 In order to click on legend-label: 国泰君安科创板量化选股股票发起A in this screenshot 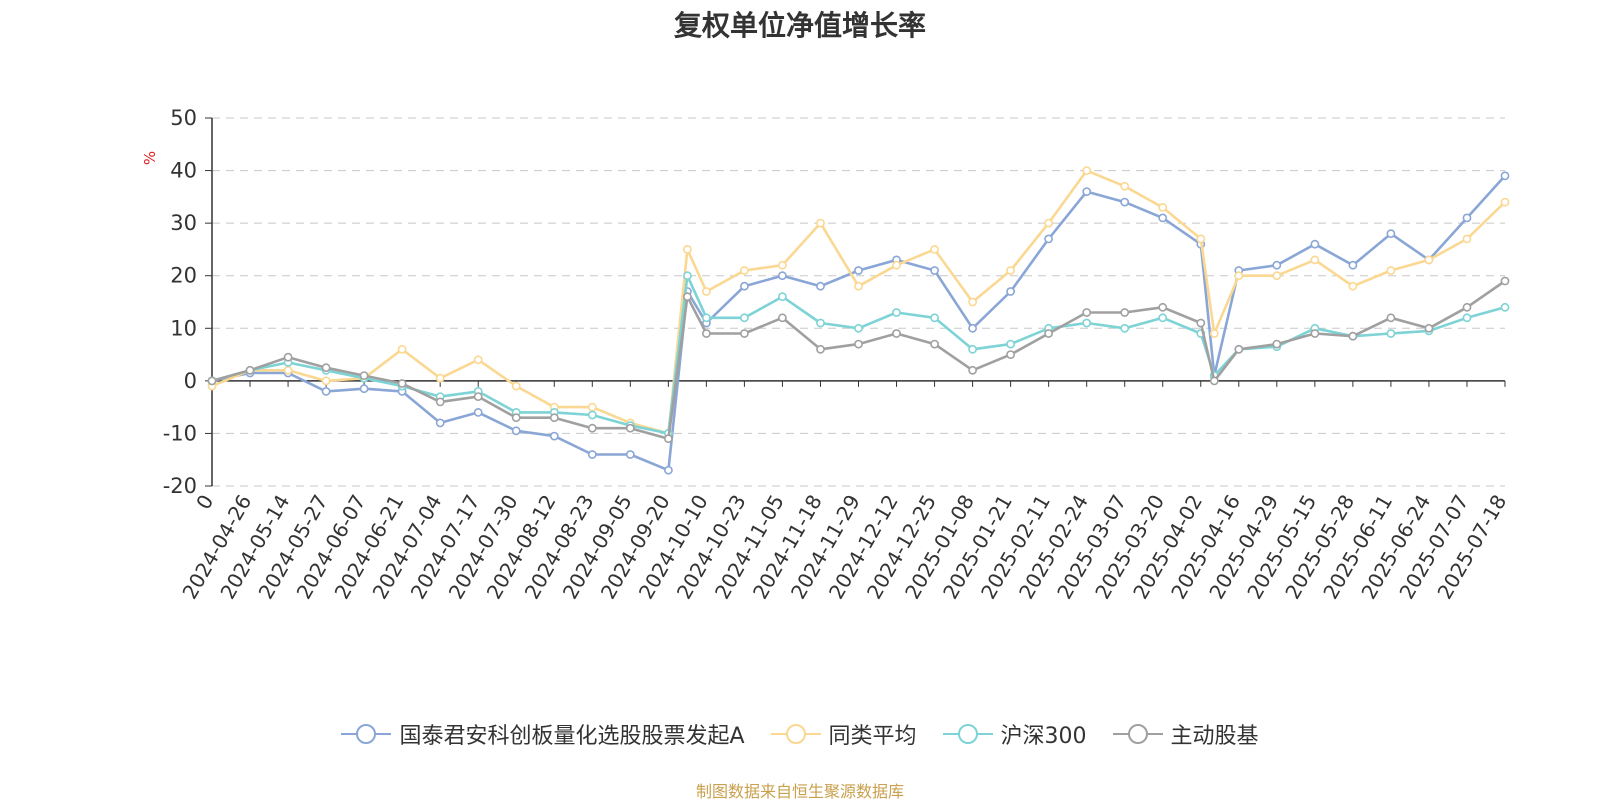, I will do `click(572, 736)`.